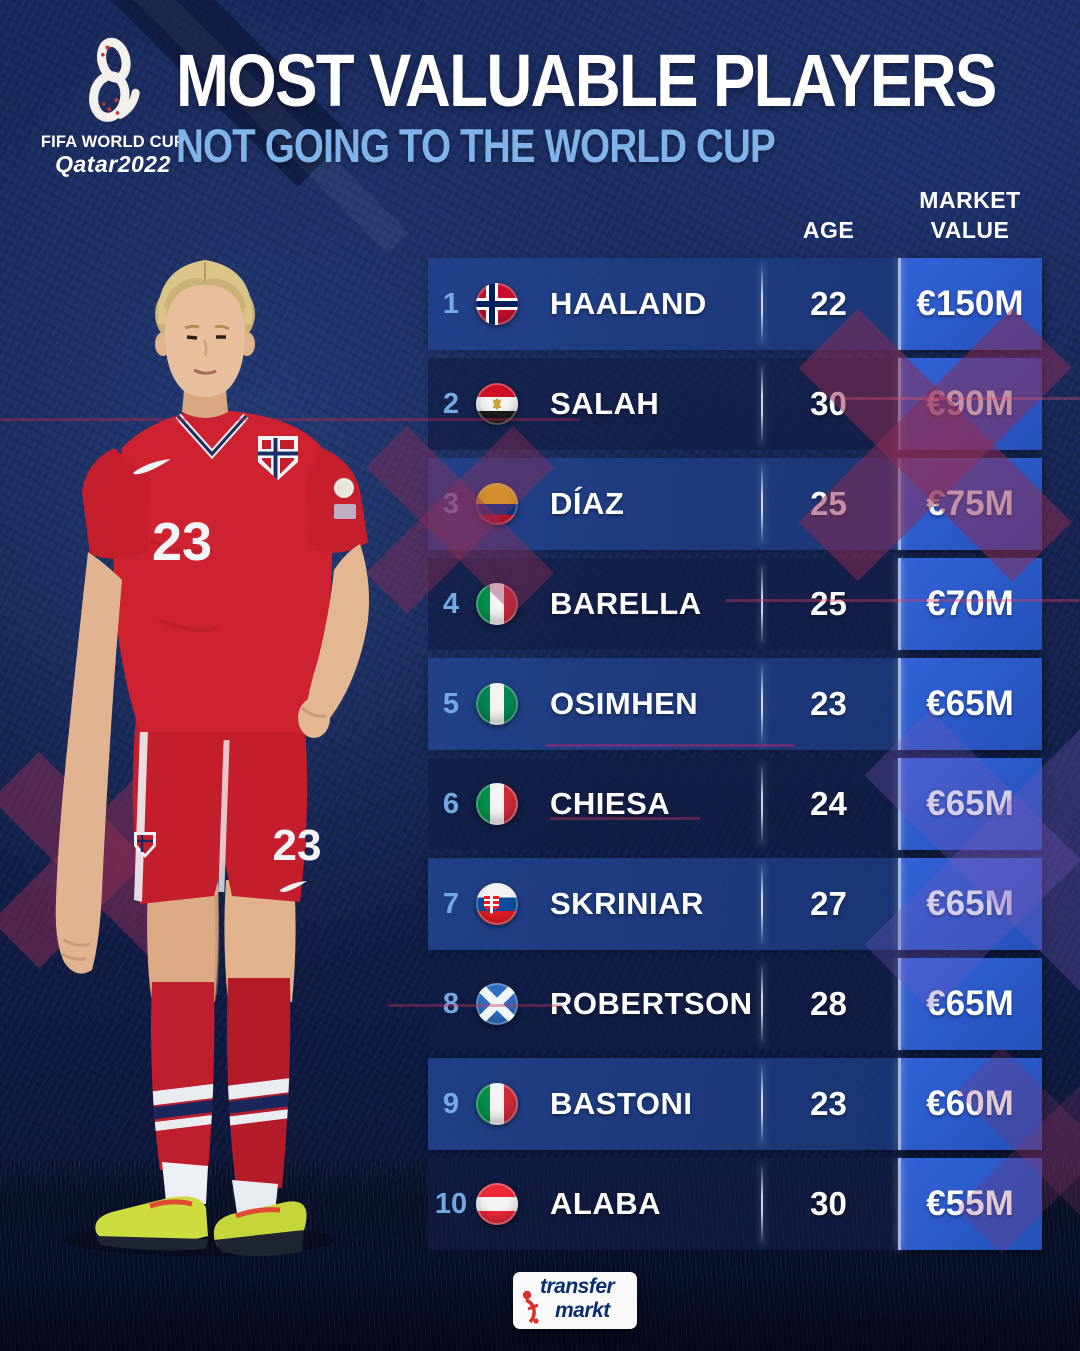  I want to click on table-row: 5 OSIMHEN 23 €65M, so click(735, 704).